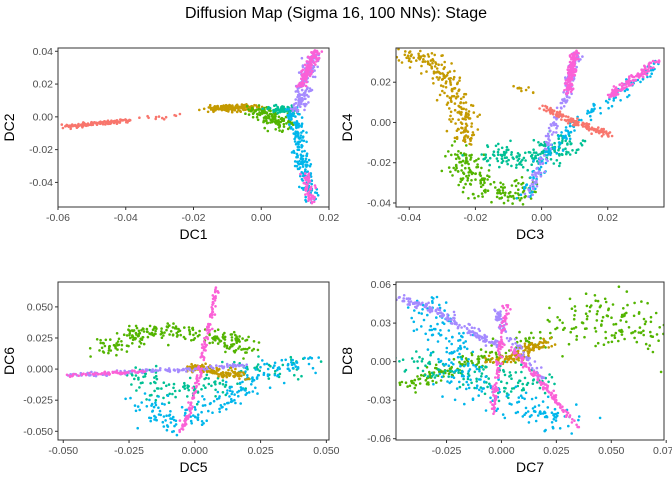  Describe the element at coordinates (9, 361) in the screenshot. I see `y-axis-label: DC6` at that location.